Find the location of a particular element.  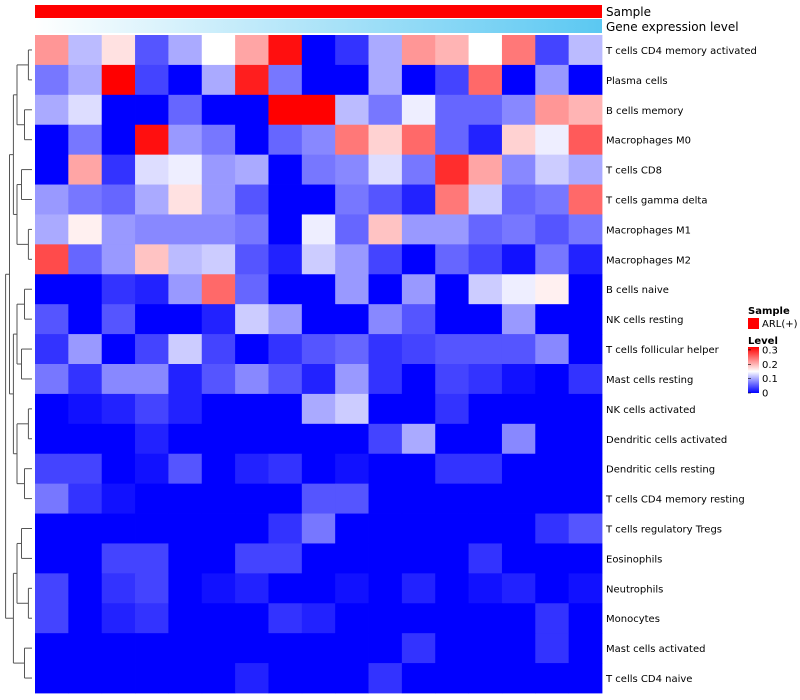

row-label: Neutrophils is located at coordinates (634, 589).